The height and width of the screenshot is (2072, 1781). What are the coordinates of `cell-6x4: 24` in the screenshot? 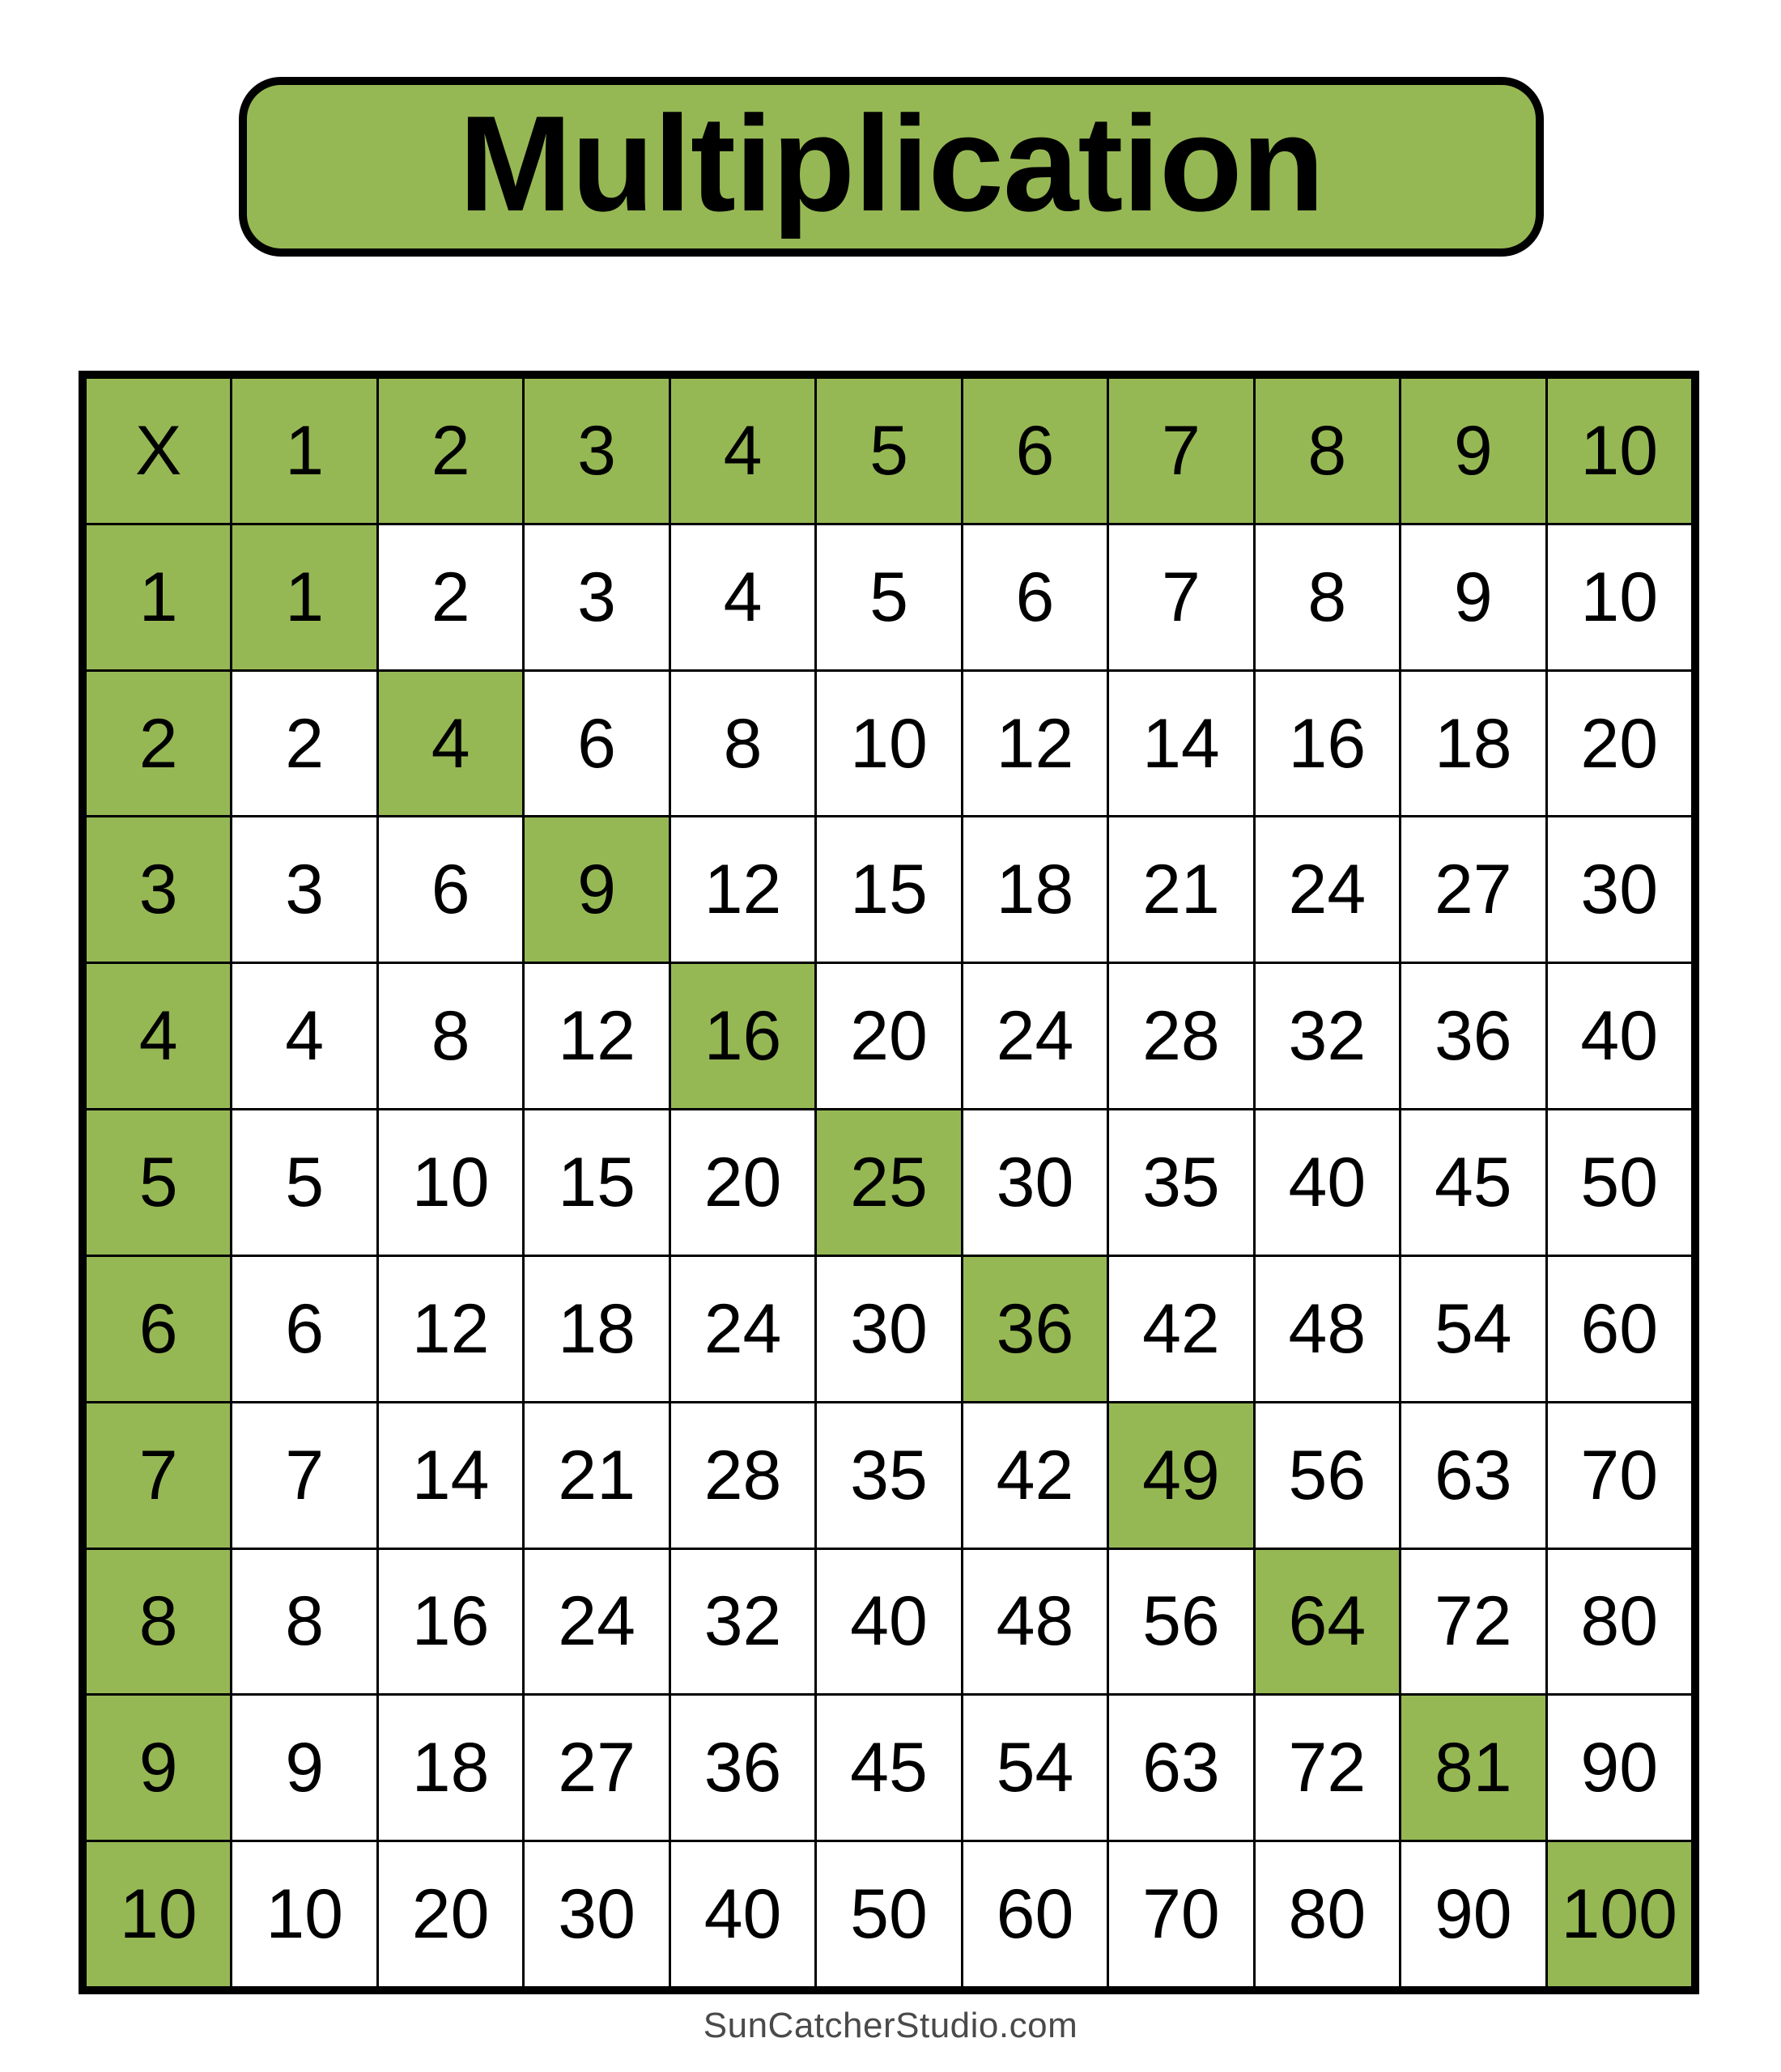 It's located at (743, 1328).